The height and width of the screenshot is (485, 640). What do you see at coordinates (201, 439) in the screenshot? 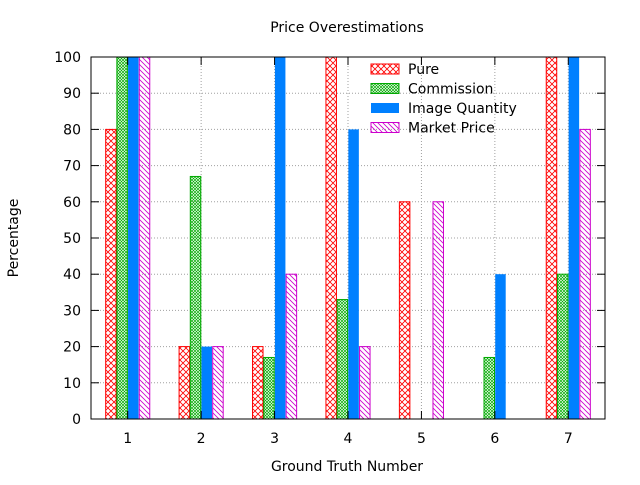
I see `x-tick-label: 2` at bounding box center [201, 439].